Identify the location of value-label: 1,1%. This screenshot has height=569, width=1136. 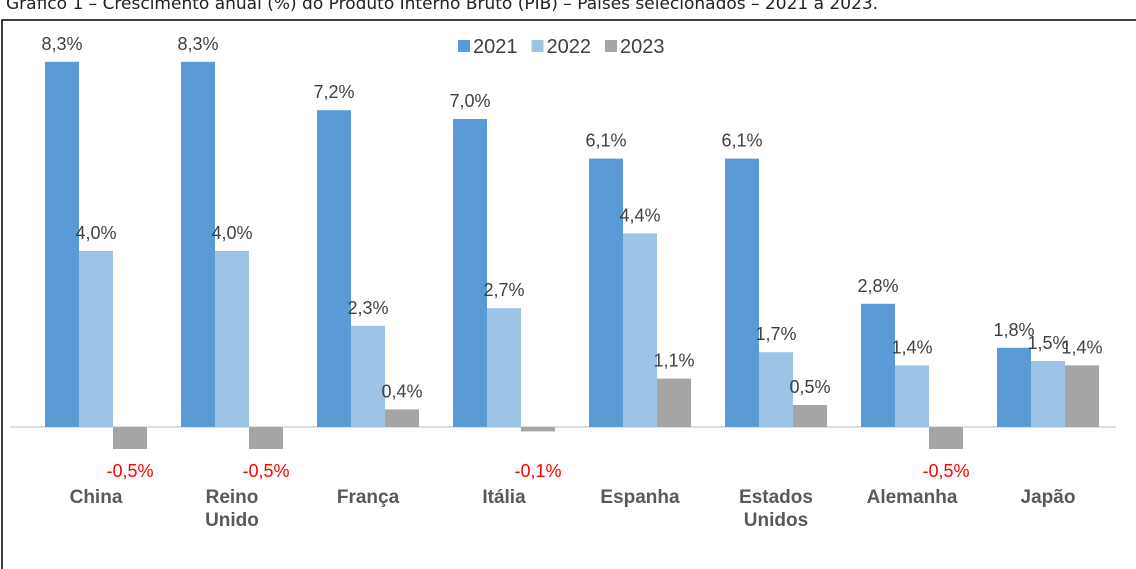
(673, 361).